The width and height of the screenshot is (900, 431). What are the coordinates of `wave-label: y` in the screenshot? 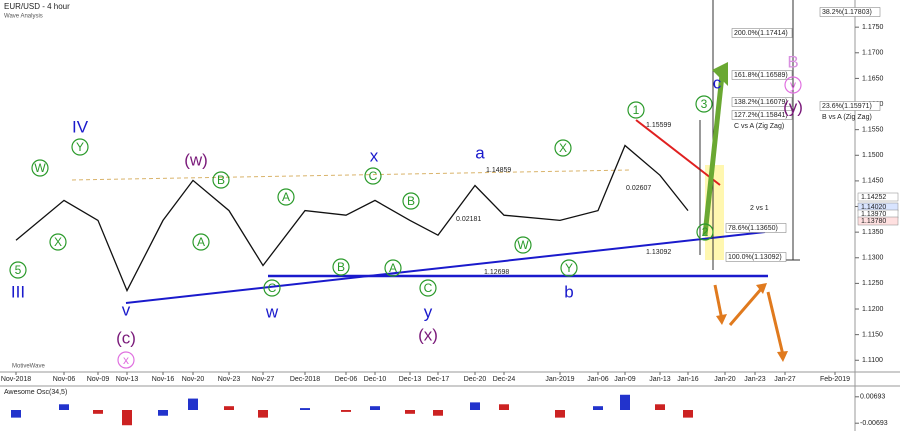 It's located at (428, 311).